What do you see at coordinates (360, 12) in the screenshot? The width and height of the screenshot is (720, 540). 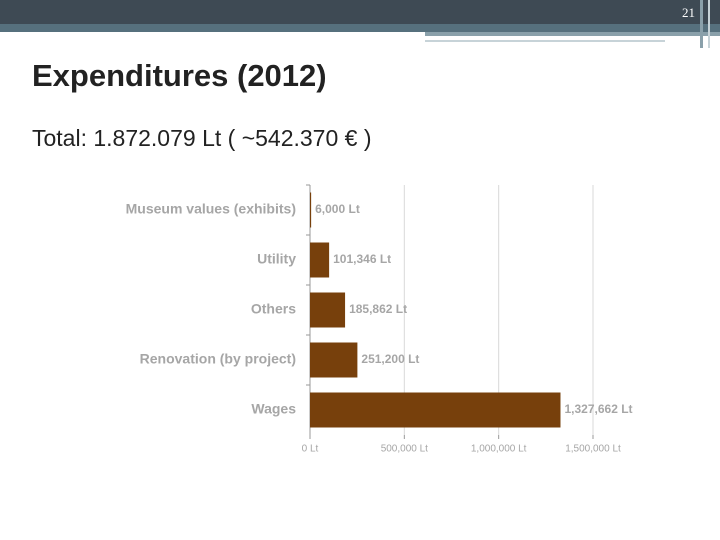 I see `header-bar` at bounding box center [360, 12].